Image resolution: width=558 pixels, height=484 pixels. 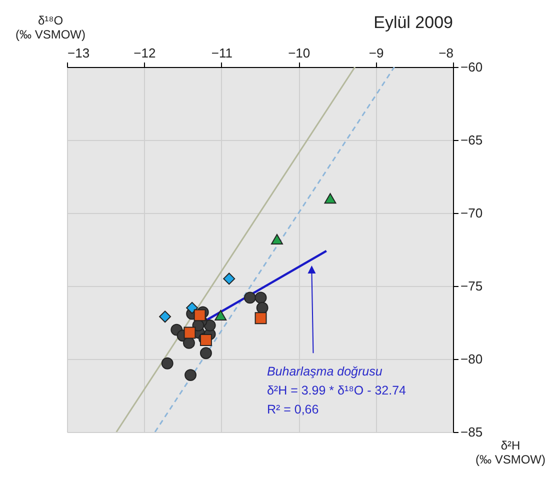 What do you see at coordinates (324, 371) in the screenshot?
I see `annotation: Buharlaşma doğrusu` at bounding box center [324, 371].